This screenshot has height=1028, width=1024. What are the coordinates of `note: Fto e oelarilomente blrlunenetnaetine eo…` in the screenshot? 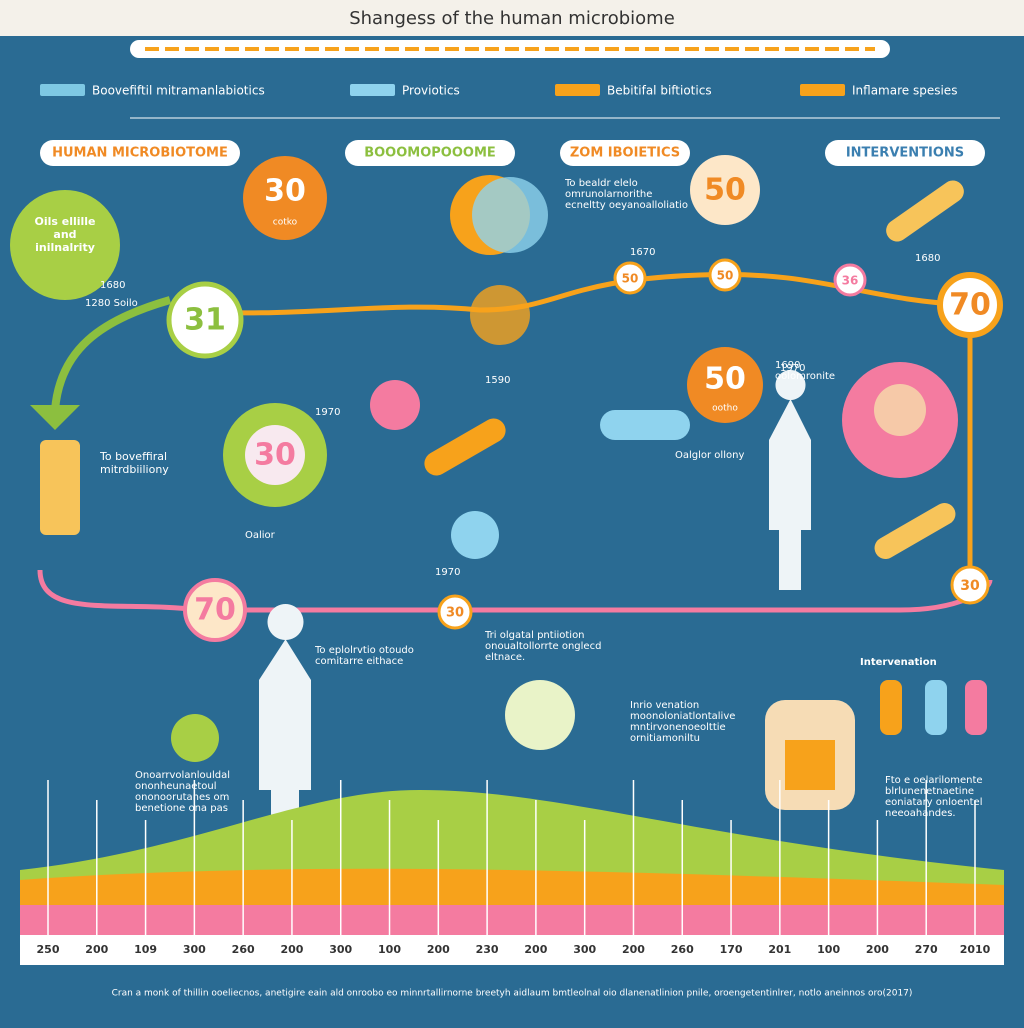 It's located at (934, 797).